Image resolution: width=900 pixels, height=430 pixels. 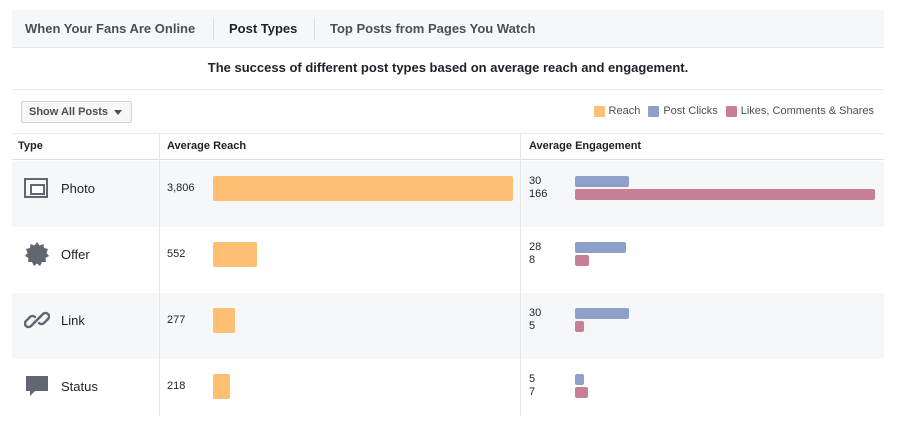 I want to click on legend-swatch-post-clicks, so click(x=654, y=111).